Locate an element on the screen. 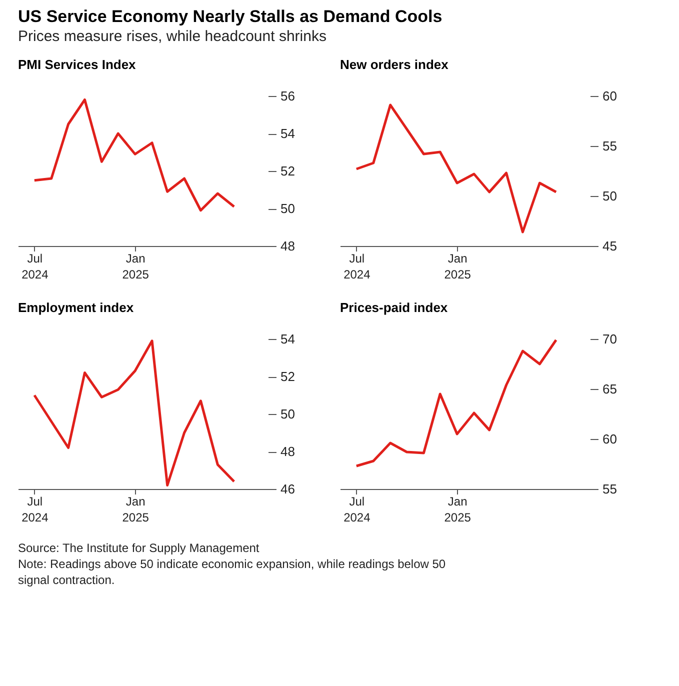  y-tick-label: 65 is located at coordinates (609, 389).